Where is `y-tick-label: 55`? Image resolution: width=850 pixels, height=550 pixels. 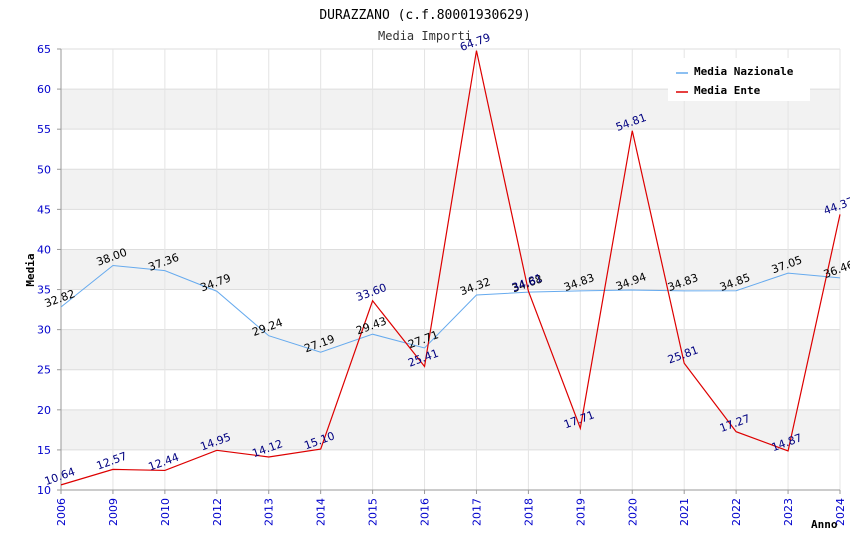
y-tick-label: 55 is located at coordinates (44, 129).